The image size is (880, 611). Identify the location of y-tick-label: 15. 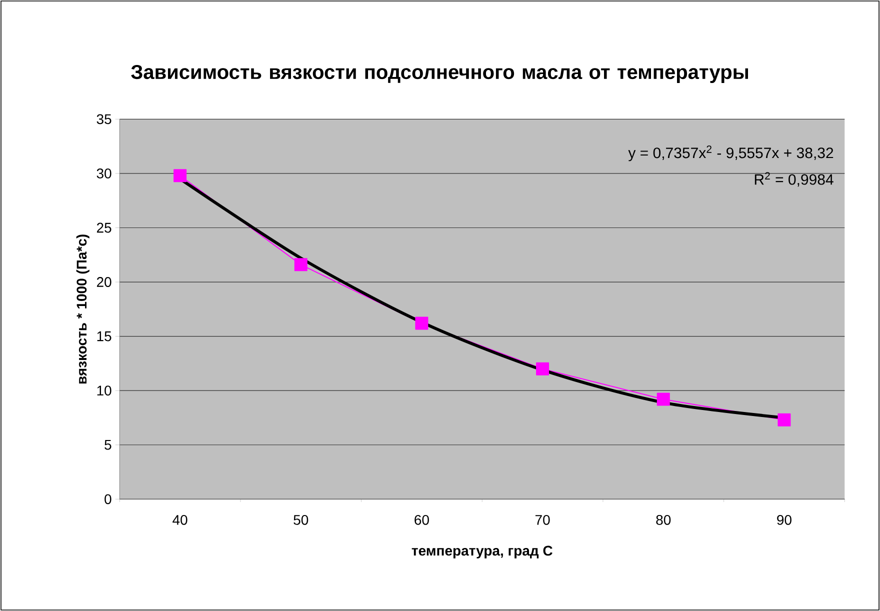
(104, 336).